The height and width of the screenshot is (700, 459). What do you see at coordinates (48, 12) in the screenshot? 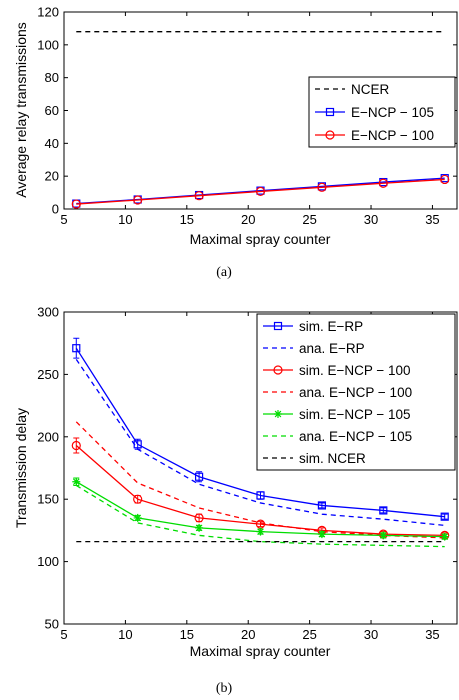
I see `y-tick-label: 120` at bounding box center [48, 12].